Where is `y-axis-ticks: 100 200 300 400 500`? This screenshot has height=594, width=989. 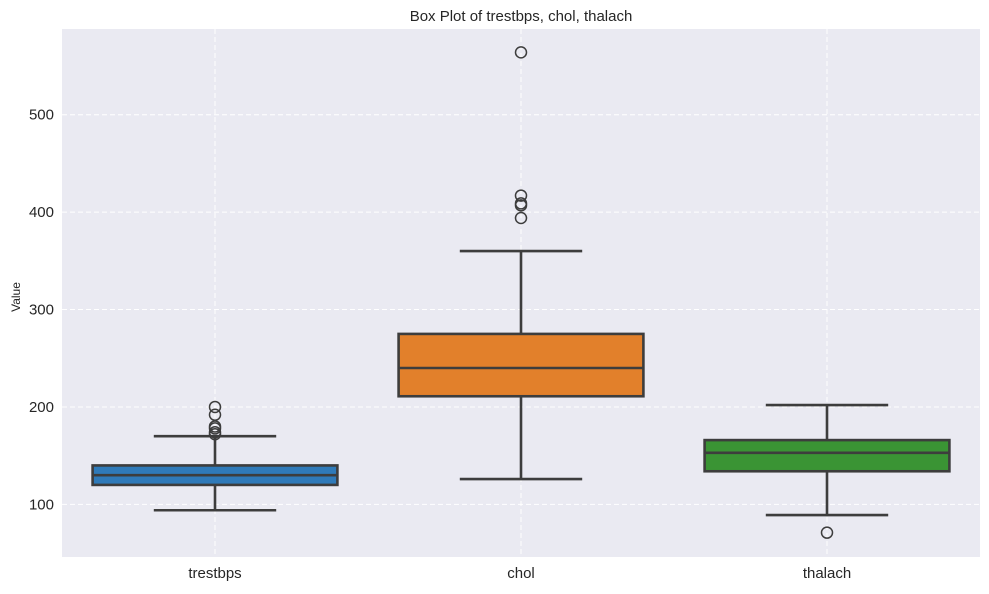
y-axis-ticks: 100 200 300 400 500 is located at coordinates (41, 310).